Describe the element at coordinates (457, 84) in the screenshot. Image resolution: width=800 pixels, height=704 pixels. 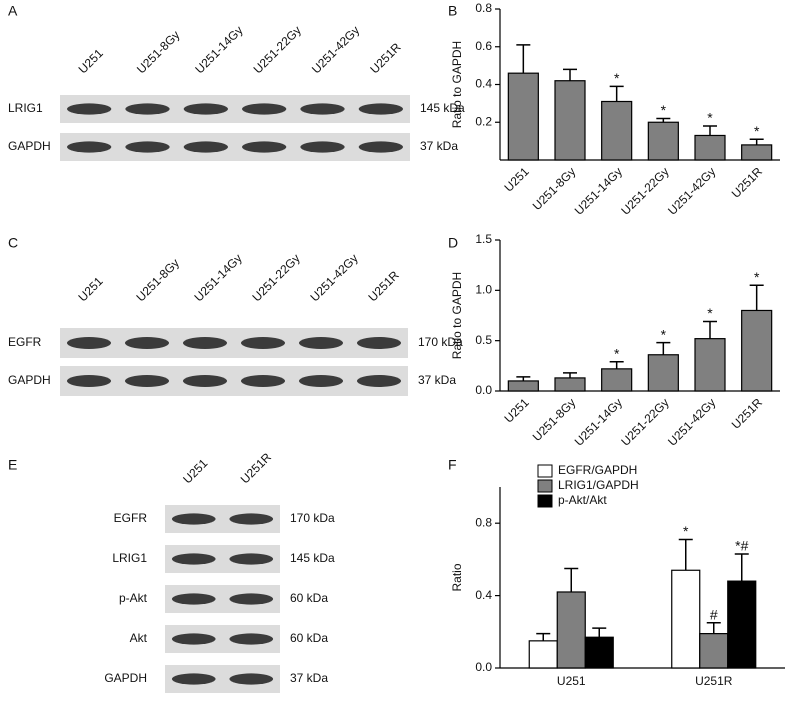
I see `y-axis-label: Ratio to GAPDH` at that location.